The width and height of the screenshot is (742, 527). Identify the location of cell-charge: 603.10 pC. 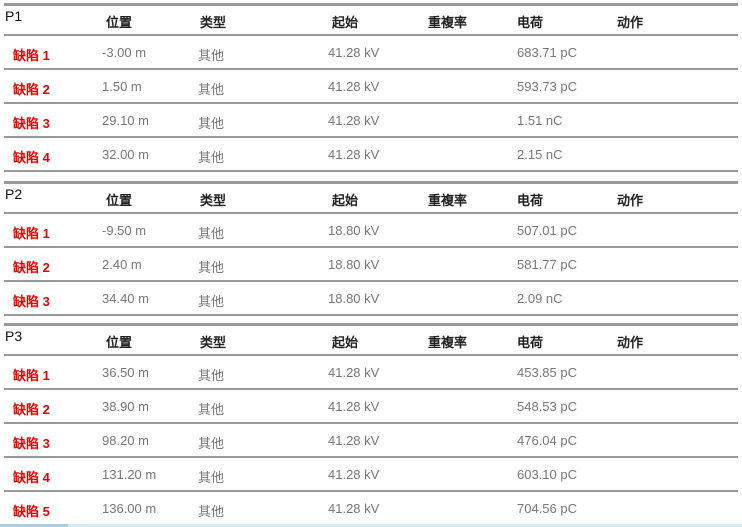
(547, 474).